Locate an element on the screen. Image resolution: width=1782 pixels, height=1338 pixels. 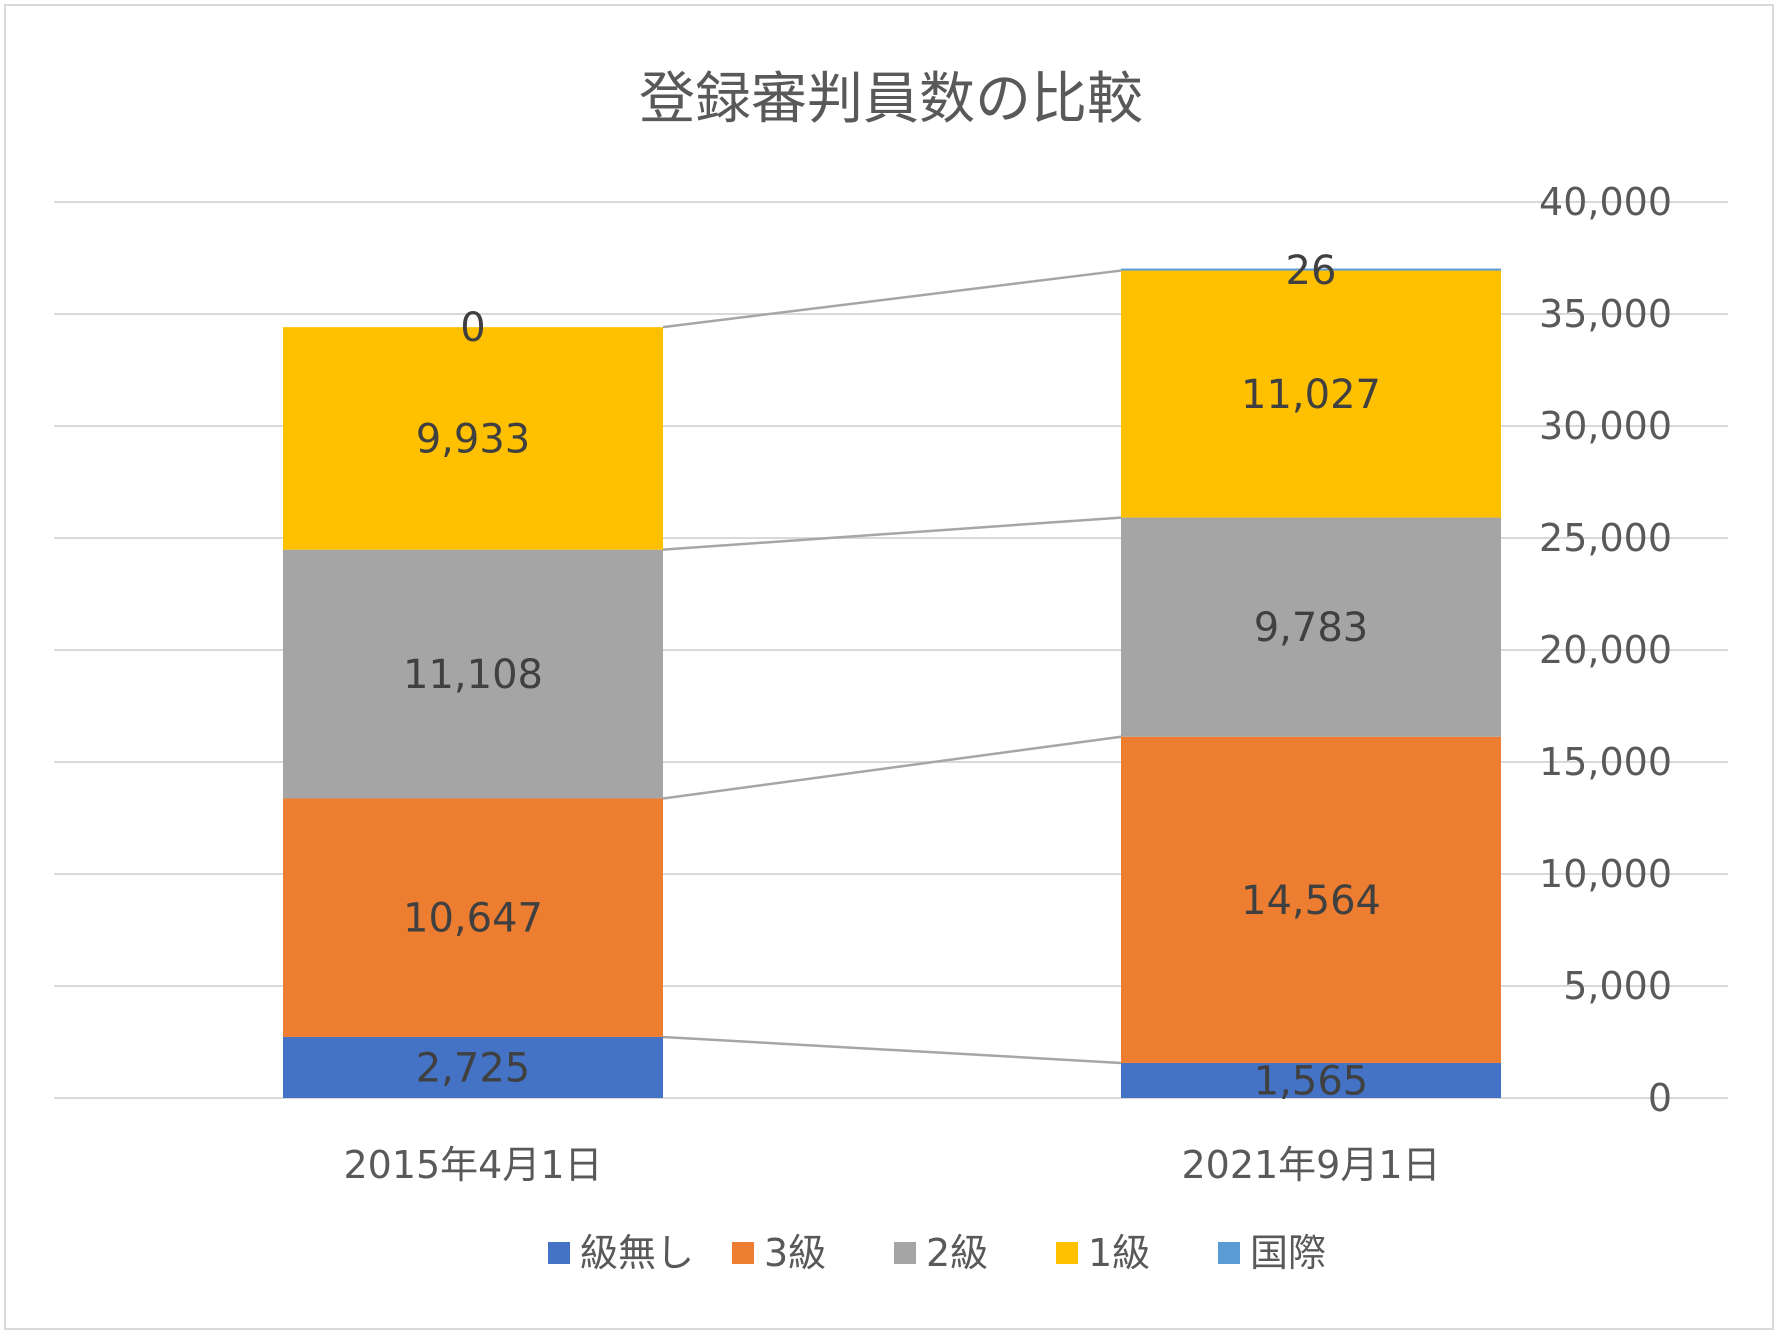
data-label: 11,027 is located at coordinates (1311, 395).